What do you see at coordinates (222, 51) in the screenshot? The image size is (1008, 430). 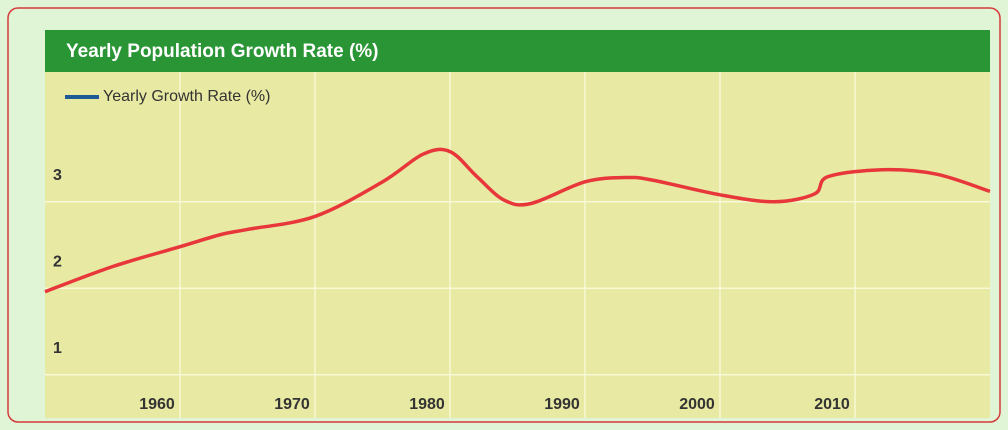 I see `chart-title: Yearly Population Growth Rate (%)` at bounding box center [222, 51].